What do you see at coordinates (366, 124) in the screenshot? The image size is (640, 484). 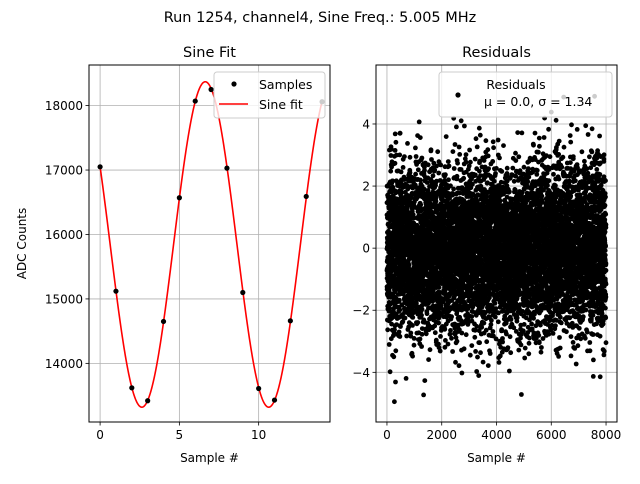 I see `y-tick-label: 4` at bounding box center [366, 124].